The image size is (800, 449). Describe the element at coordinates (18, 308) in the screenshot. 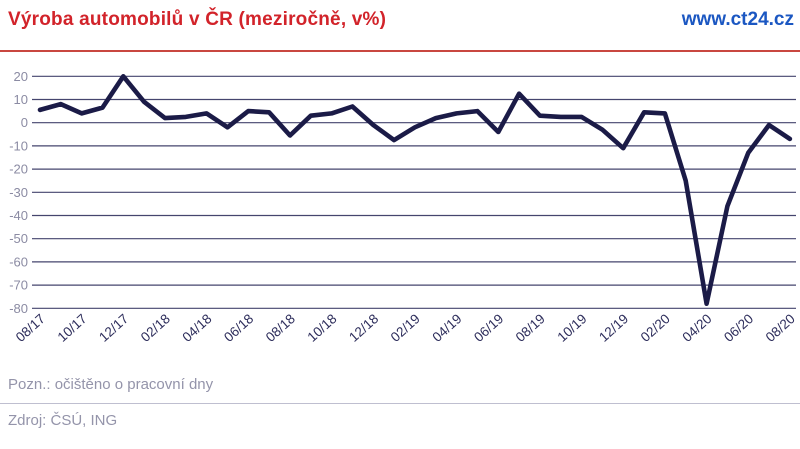

I see `y-axis-tick-label: -80` at that location.